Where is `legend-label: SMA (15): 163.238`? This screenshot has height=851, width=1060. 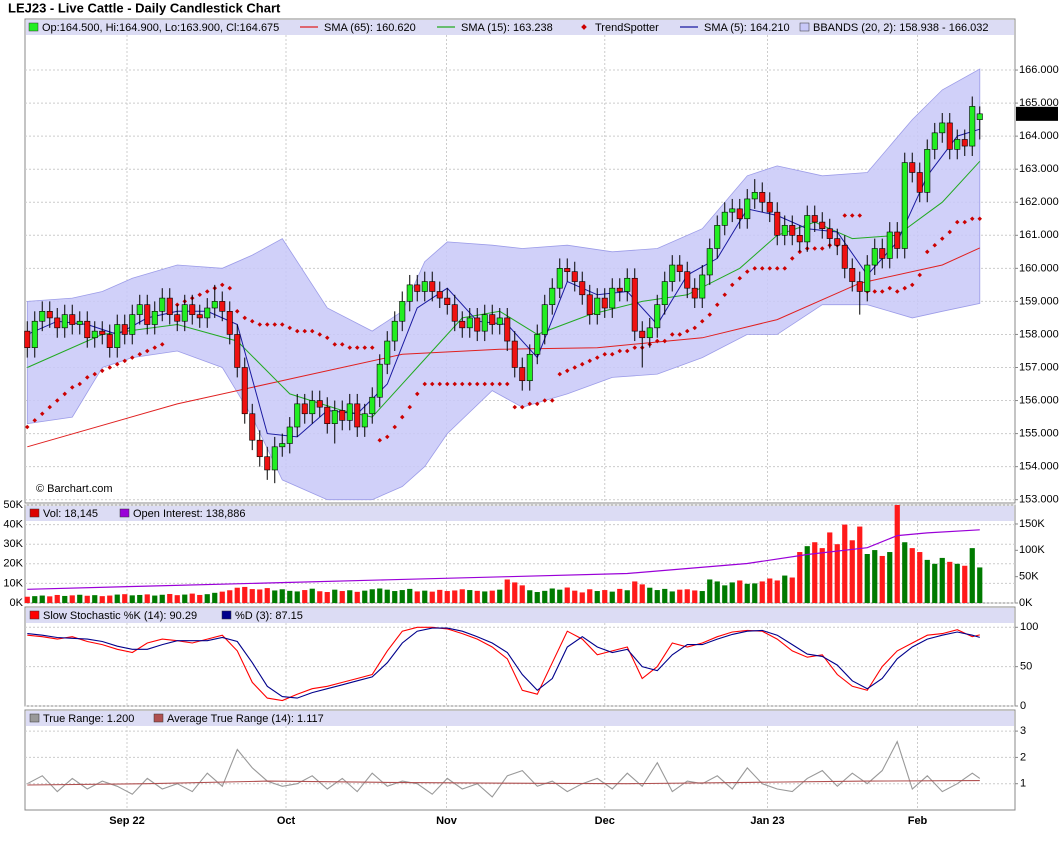 legend-label: SMA (15): 163.238 is located at coordinates (507, 28).